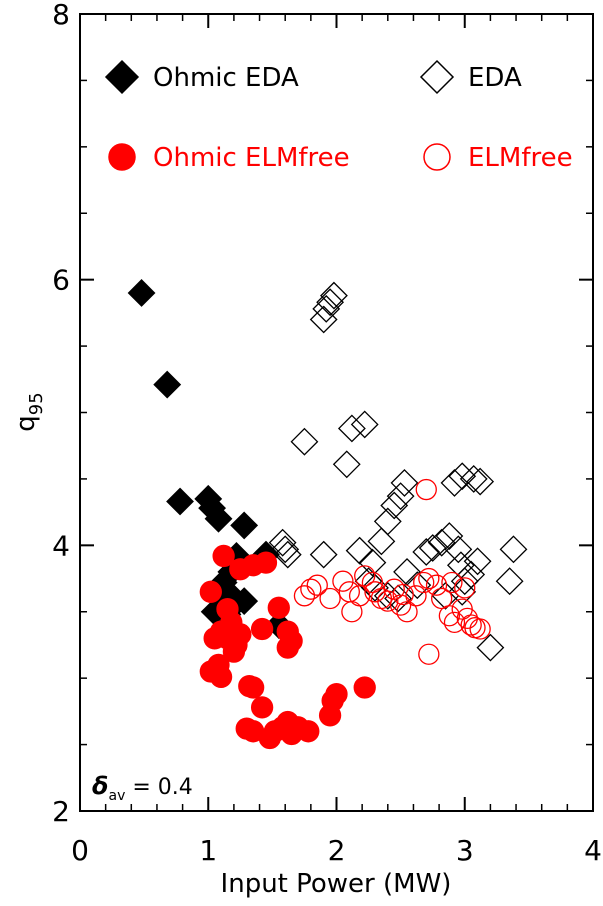 This screenshot has width=603, height=906. What do you see at coordinates (61, 280) in the screenshot?
I see `y-tick-label: 6` at bounding box center [61, 280].